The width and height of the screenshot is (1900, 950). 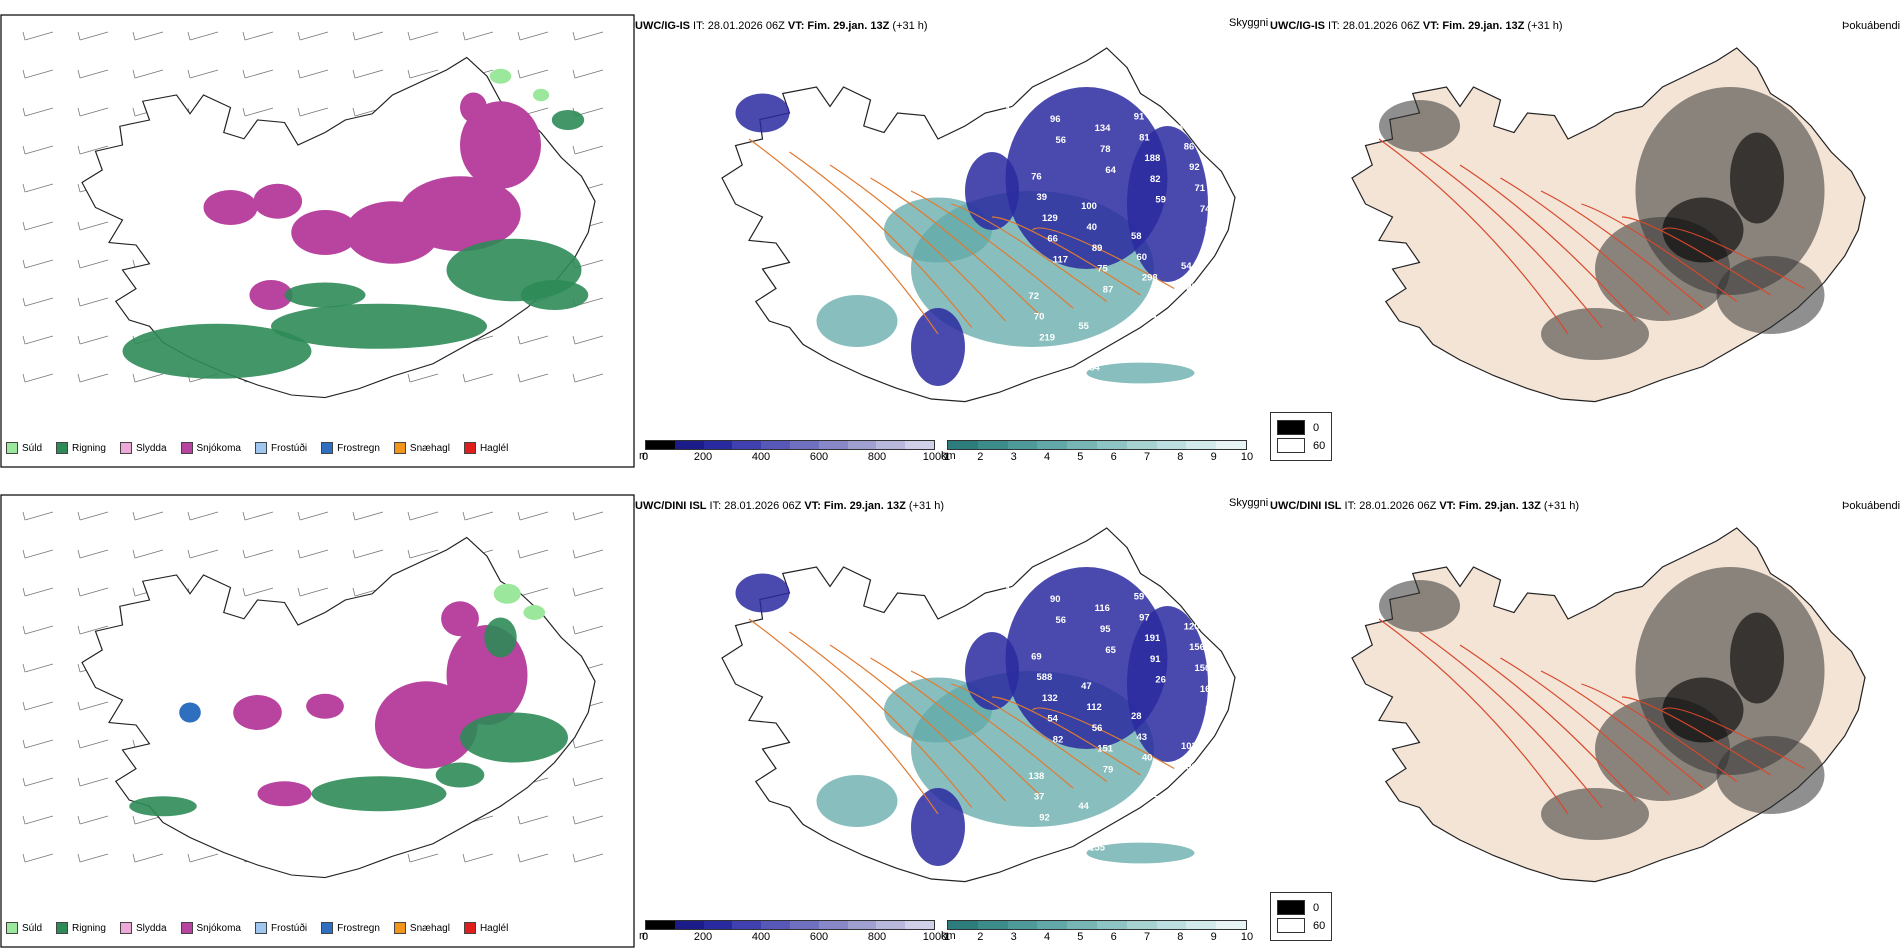 What do you see at coordinates (1039, 797) in the screenshot?
I see `visibility-value-label: 37` at bounding box center [1039, 797].